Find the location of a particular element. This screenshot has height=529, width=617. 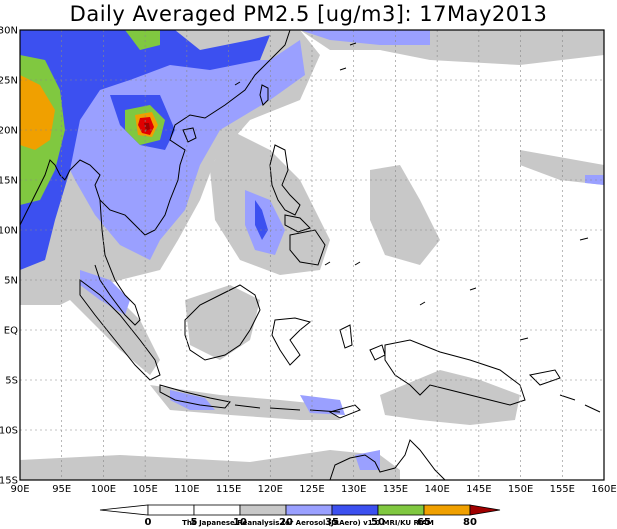

colorbar-tick-label: 0 is located at coordinates (148, 522).